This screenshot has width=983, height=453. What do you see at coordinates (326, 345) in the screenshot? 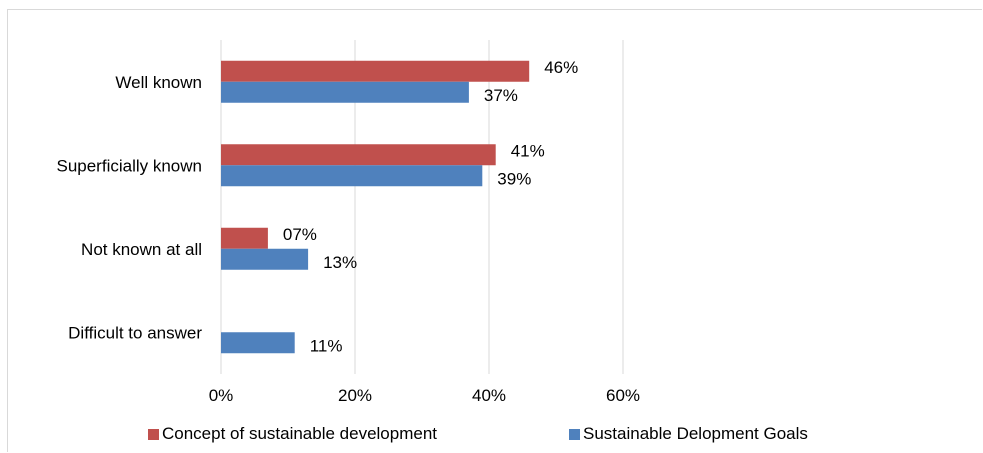
I see `data-label: 11%` at bounding box center [326, 345].